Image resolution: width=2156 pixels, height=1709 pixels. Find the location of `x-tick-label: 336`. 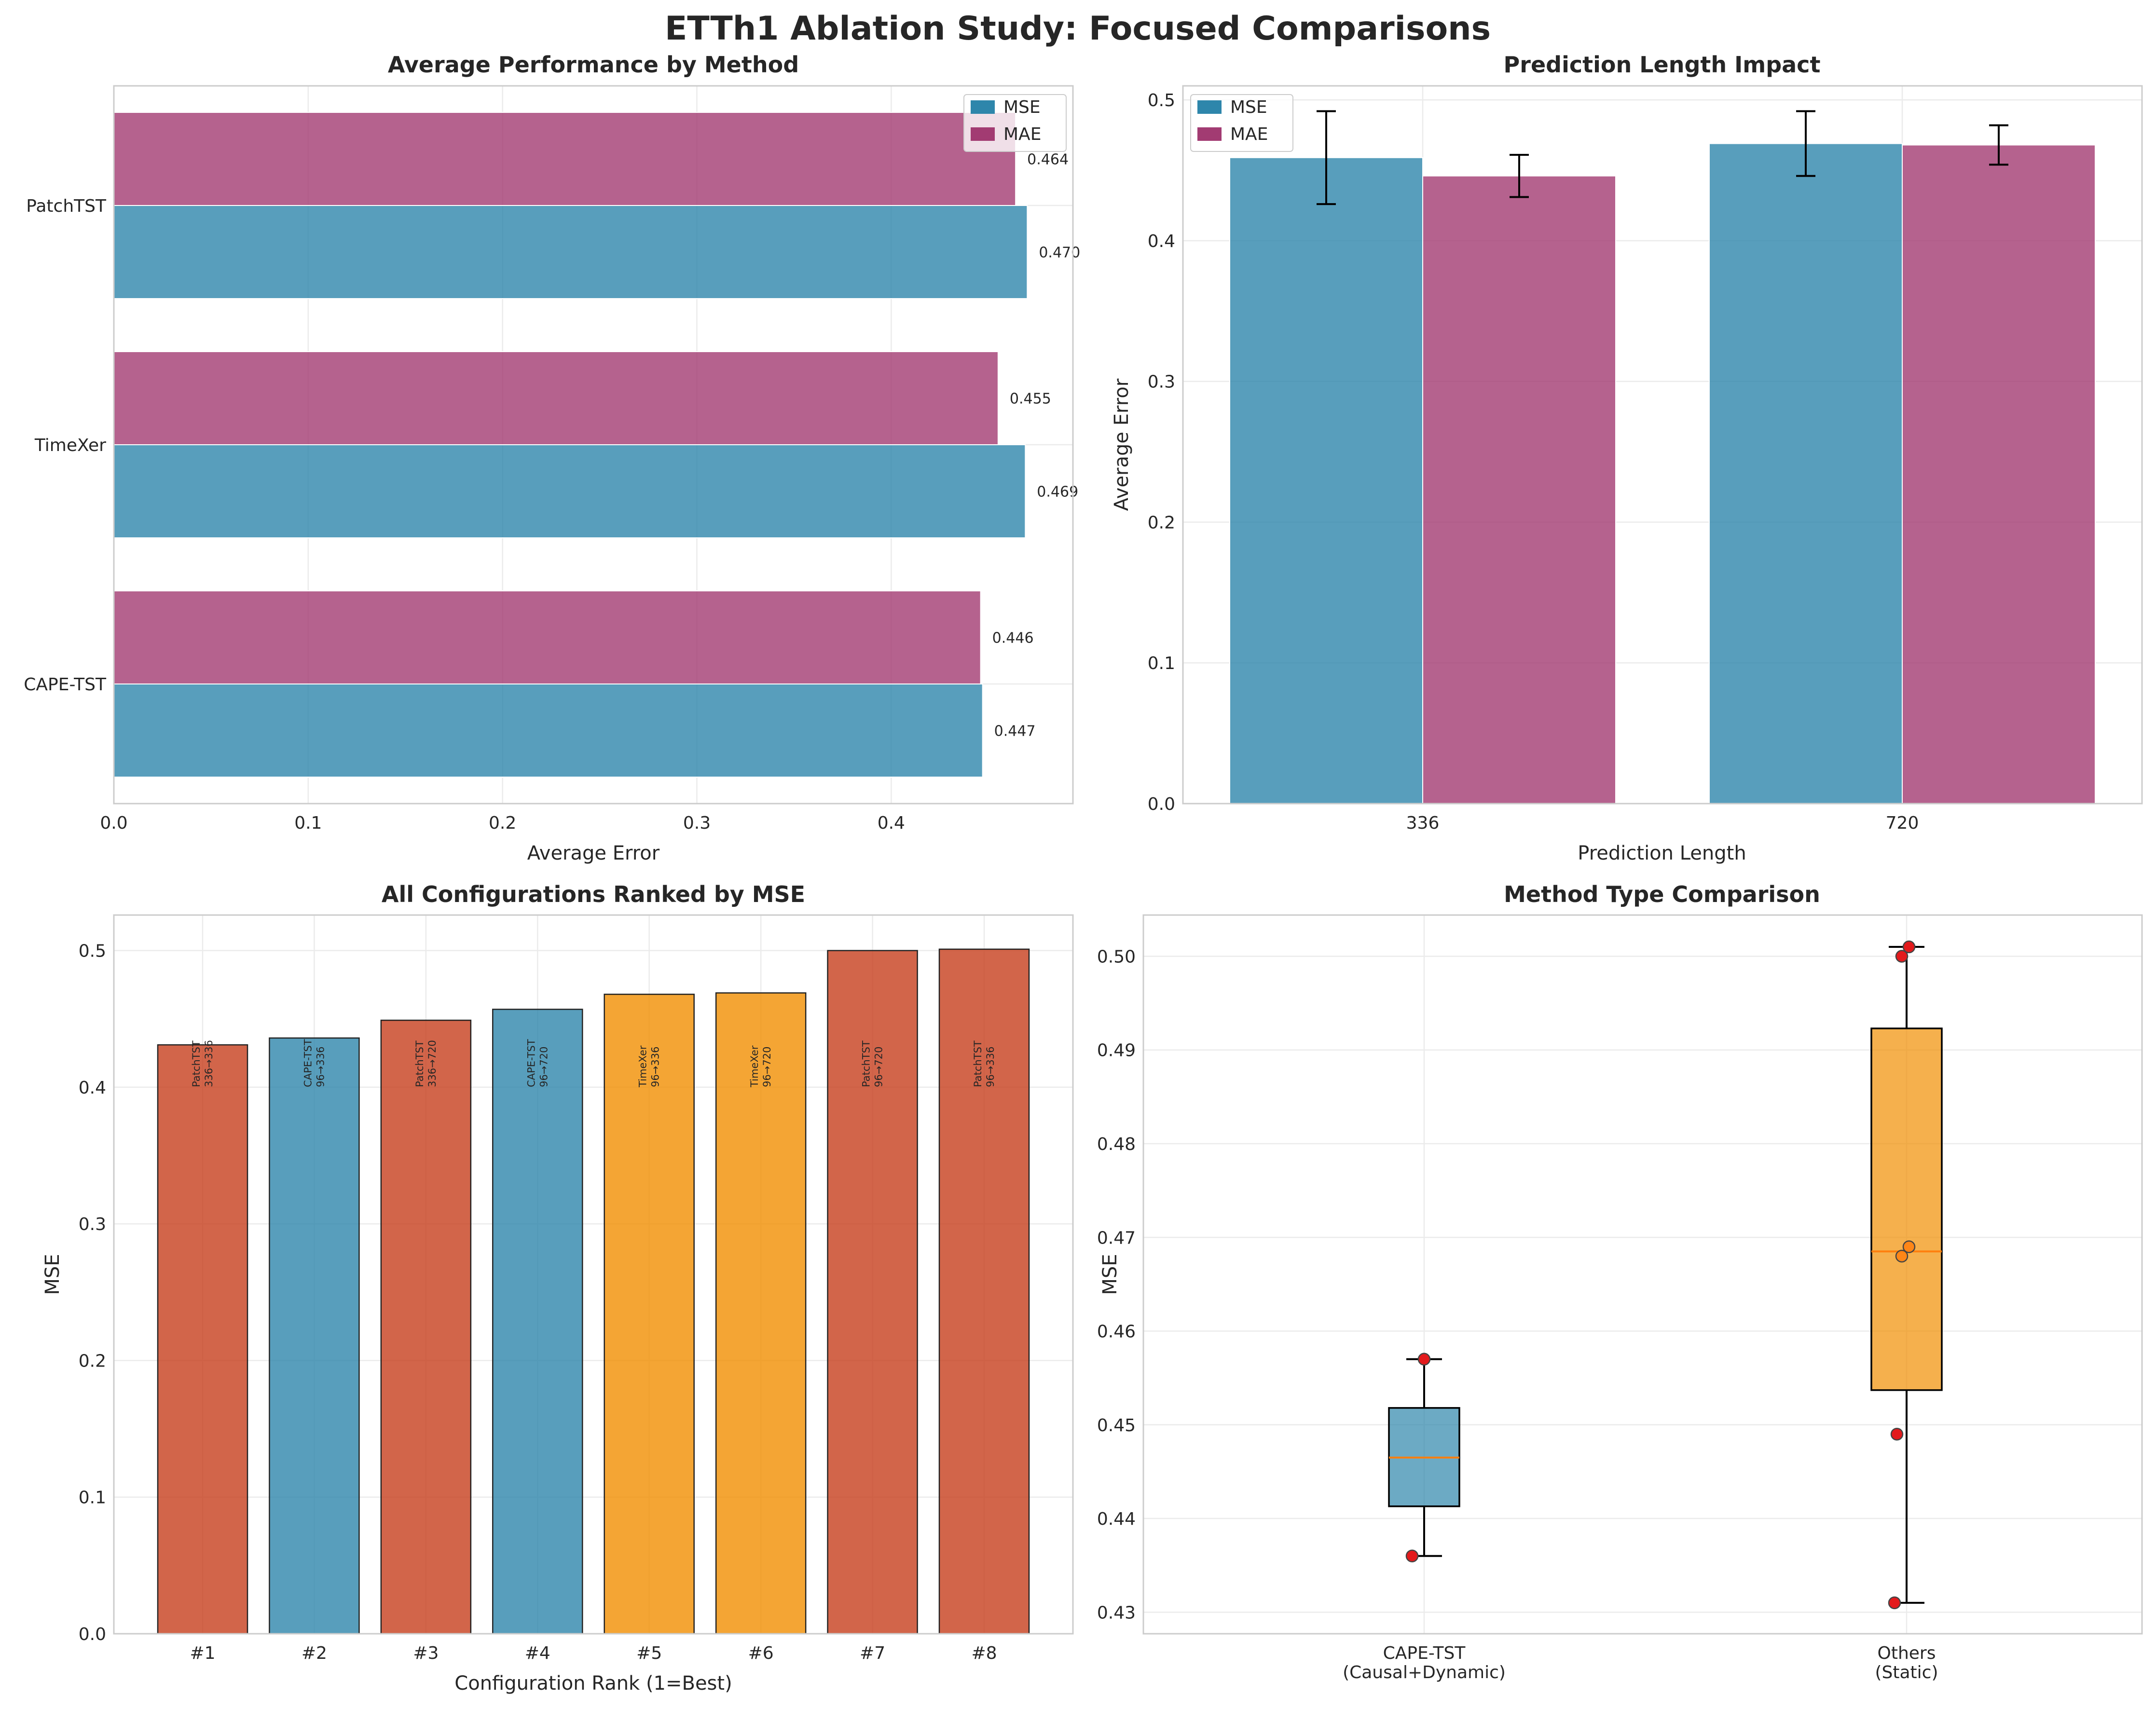

x-tick-label: 336 is located at coordinates (1423, 823).